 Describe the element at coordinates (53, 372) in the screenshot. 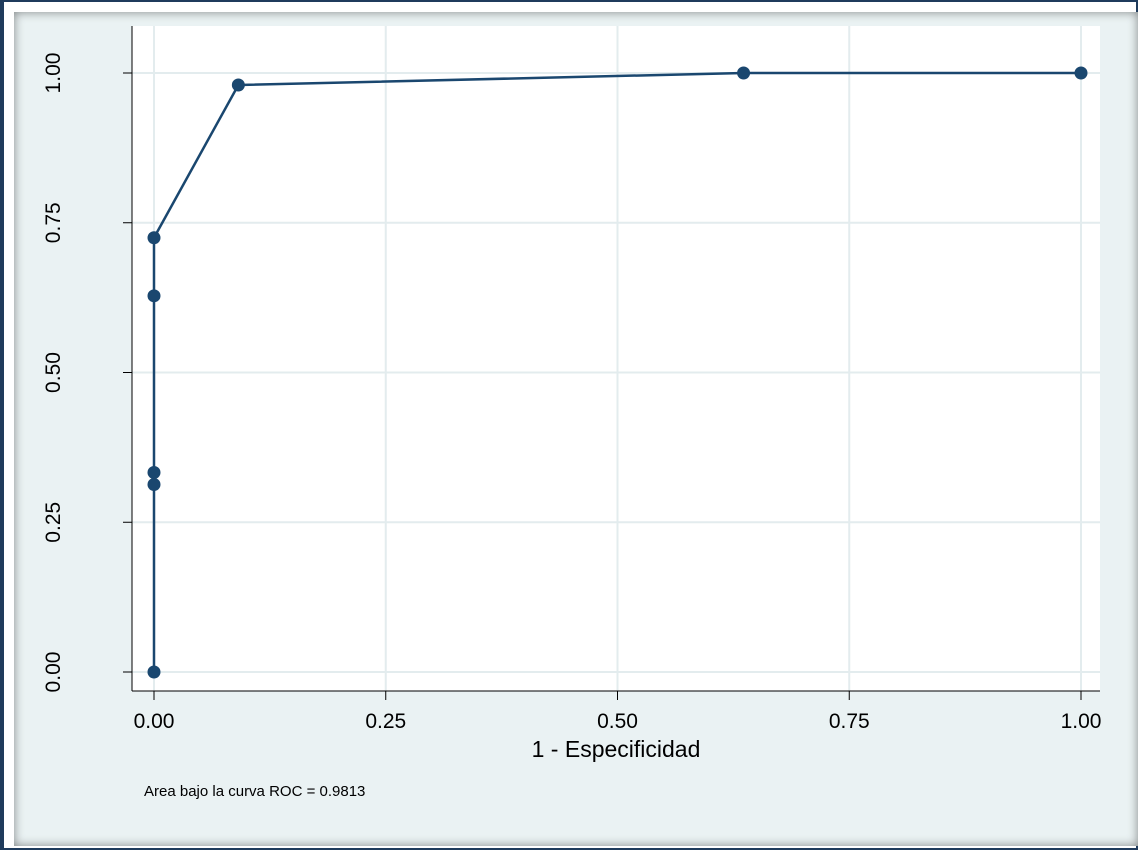

I see `y-tick-label: 0.50` at that location.